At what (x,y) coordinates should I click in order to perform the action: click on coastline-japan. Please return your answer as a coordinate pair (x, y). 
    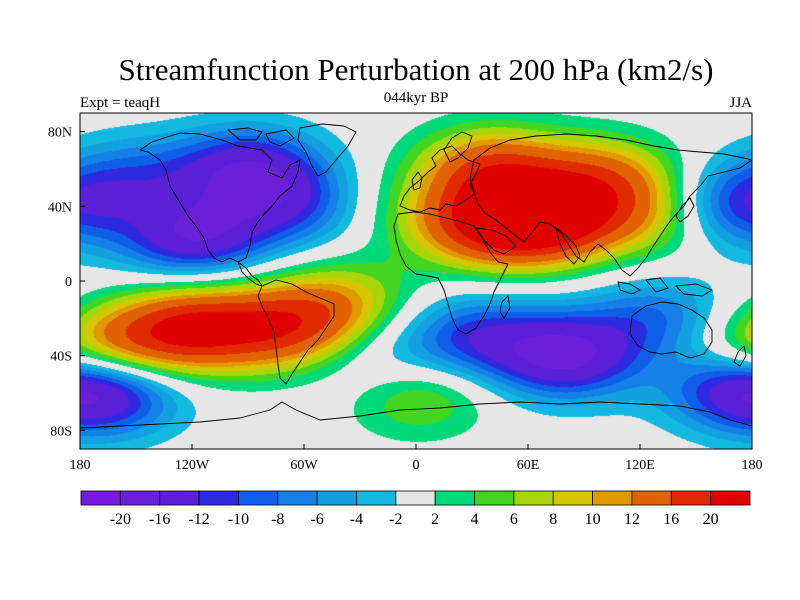
    Looking at the image, I should click on (685, 210).